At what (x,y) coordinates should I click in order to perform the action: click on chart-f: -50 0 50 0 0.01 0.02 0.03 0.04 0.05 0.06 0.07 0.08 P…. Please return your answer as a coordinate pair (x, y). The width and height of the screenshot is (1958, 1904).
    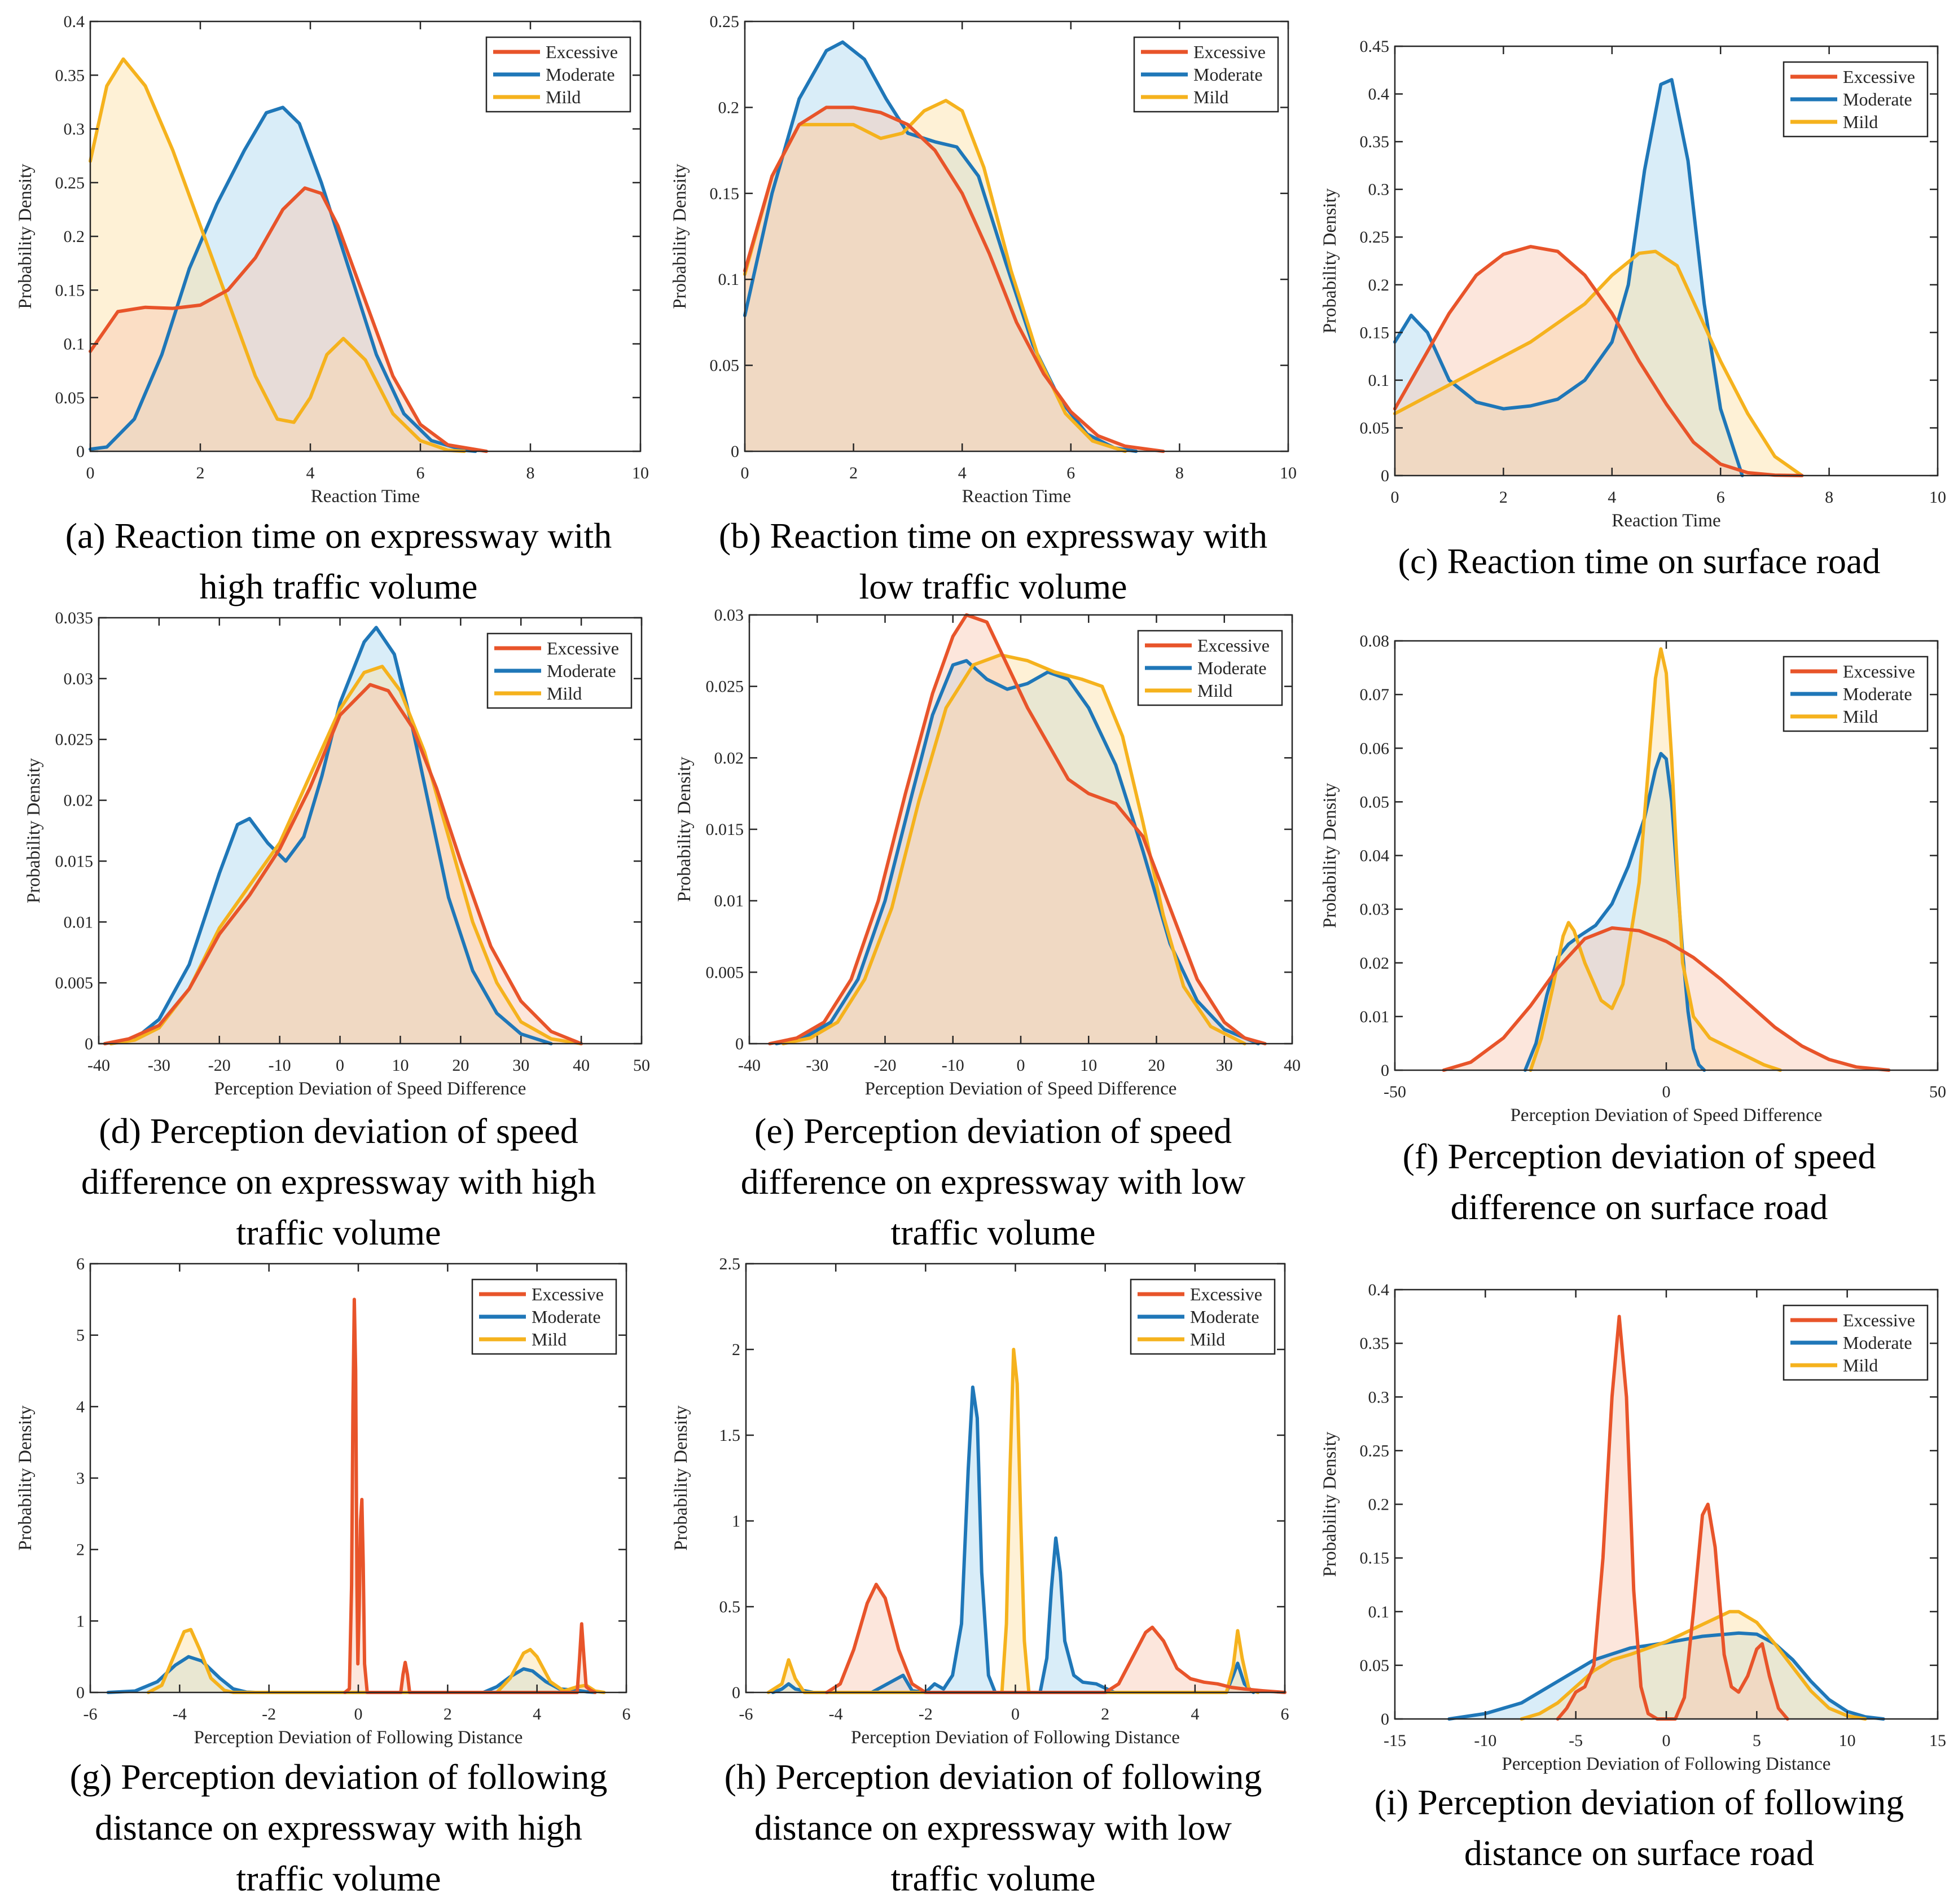
    Looking at the image, I should click on (1633, 878).